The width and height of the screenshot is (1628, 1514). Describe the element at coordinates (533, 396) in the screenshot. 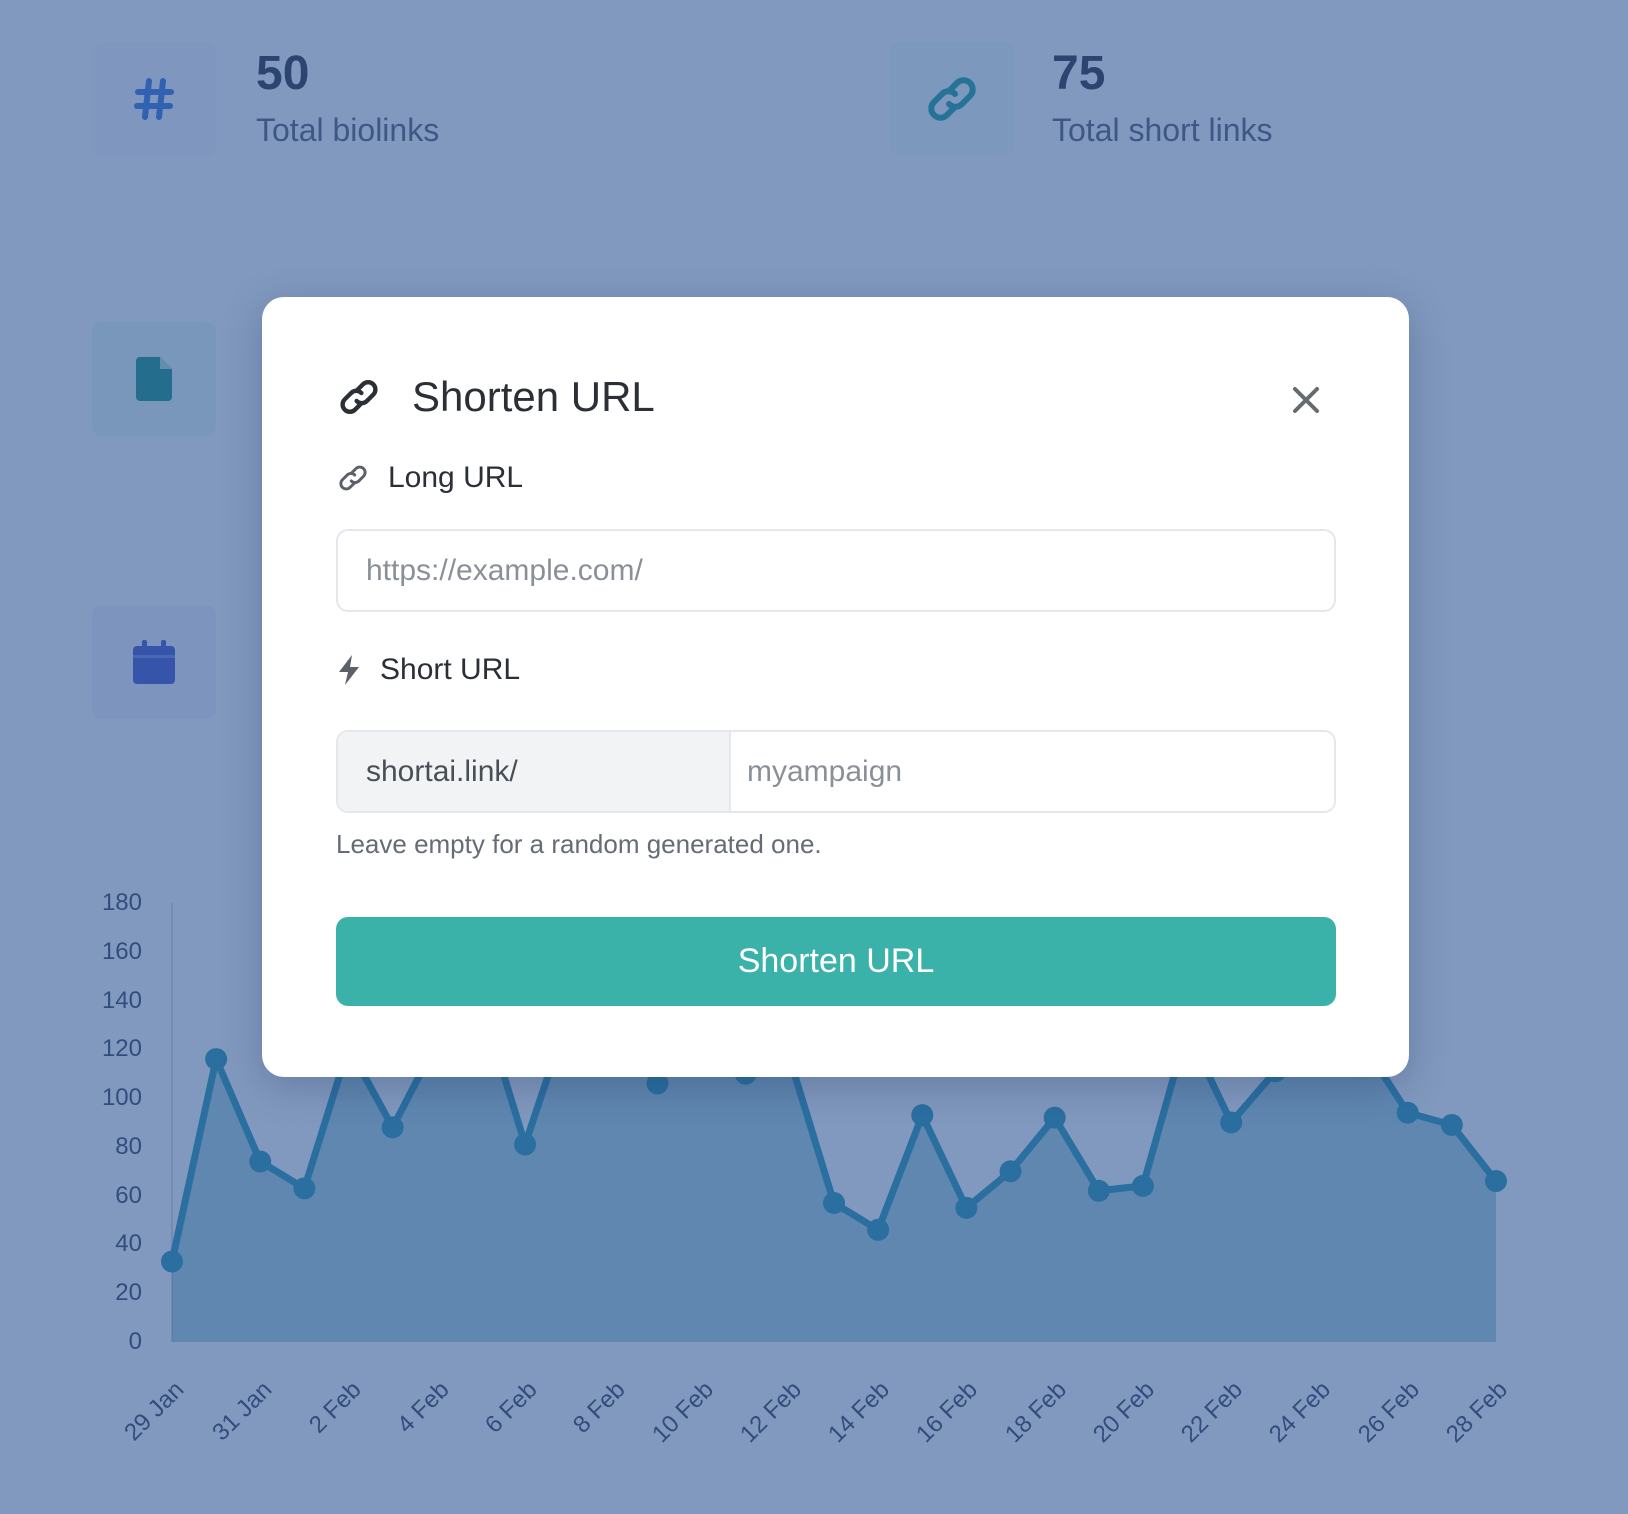

I see `modal-title: Shorten URL` at that location.